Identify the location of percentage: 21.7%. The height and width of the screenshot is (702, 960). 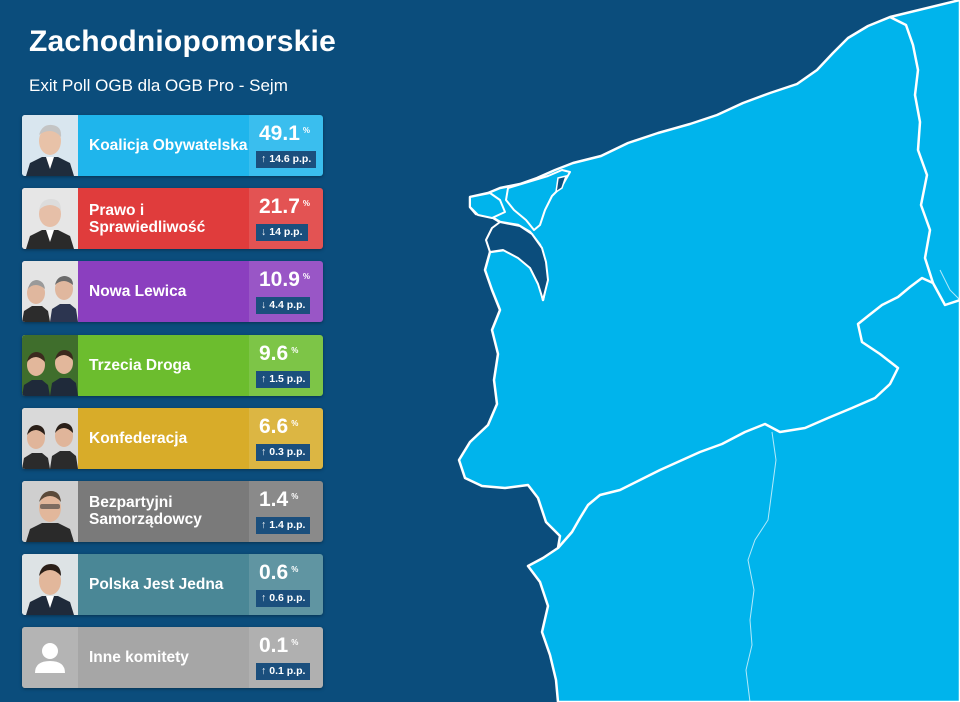
(284, 207).